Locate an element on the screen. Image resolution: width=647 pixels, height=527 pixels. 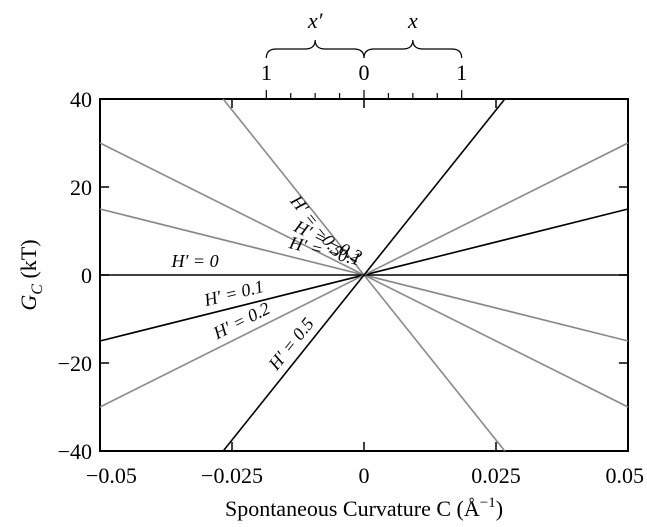
x-tick-label: 0.05 is located at coordinates (625, 475).